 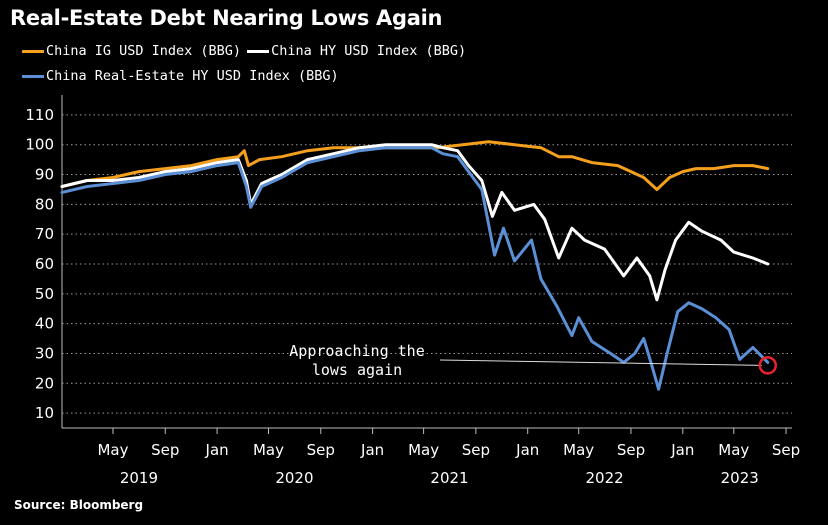 I want to click on legend-row-2: China Real-Estate HY USD Index (BBG), so click(x=183, y=76).